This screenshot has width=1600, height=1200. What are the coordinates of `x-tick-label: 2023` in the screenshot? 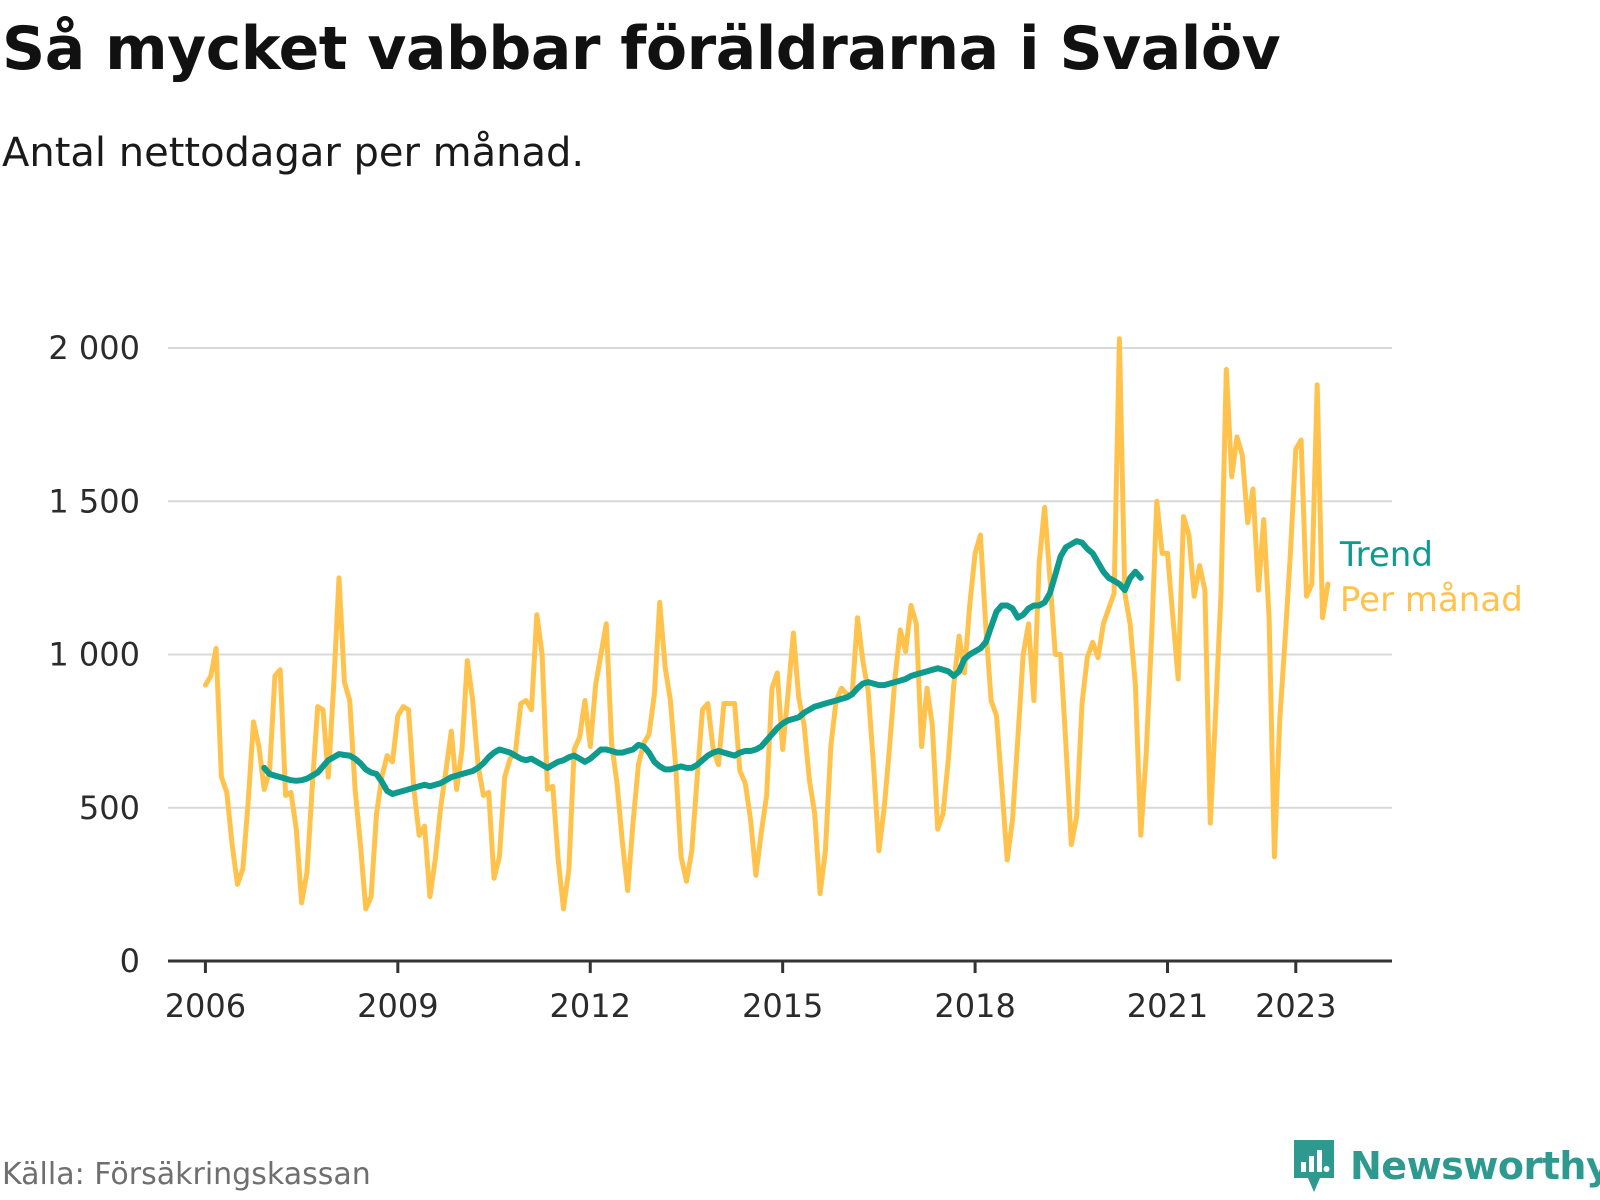 It's located at (1295, 1006).